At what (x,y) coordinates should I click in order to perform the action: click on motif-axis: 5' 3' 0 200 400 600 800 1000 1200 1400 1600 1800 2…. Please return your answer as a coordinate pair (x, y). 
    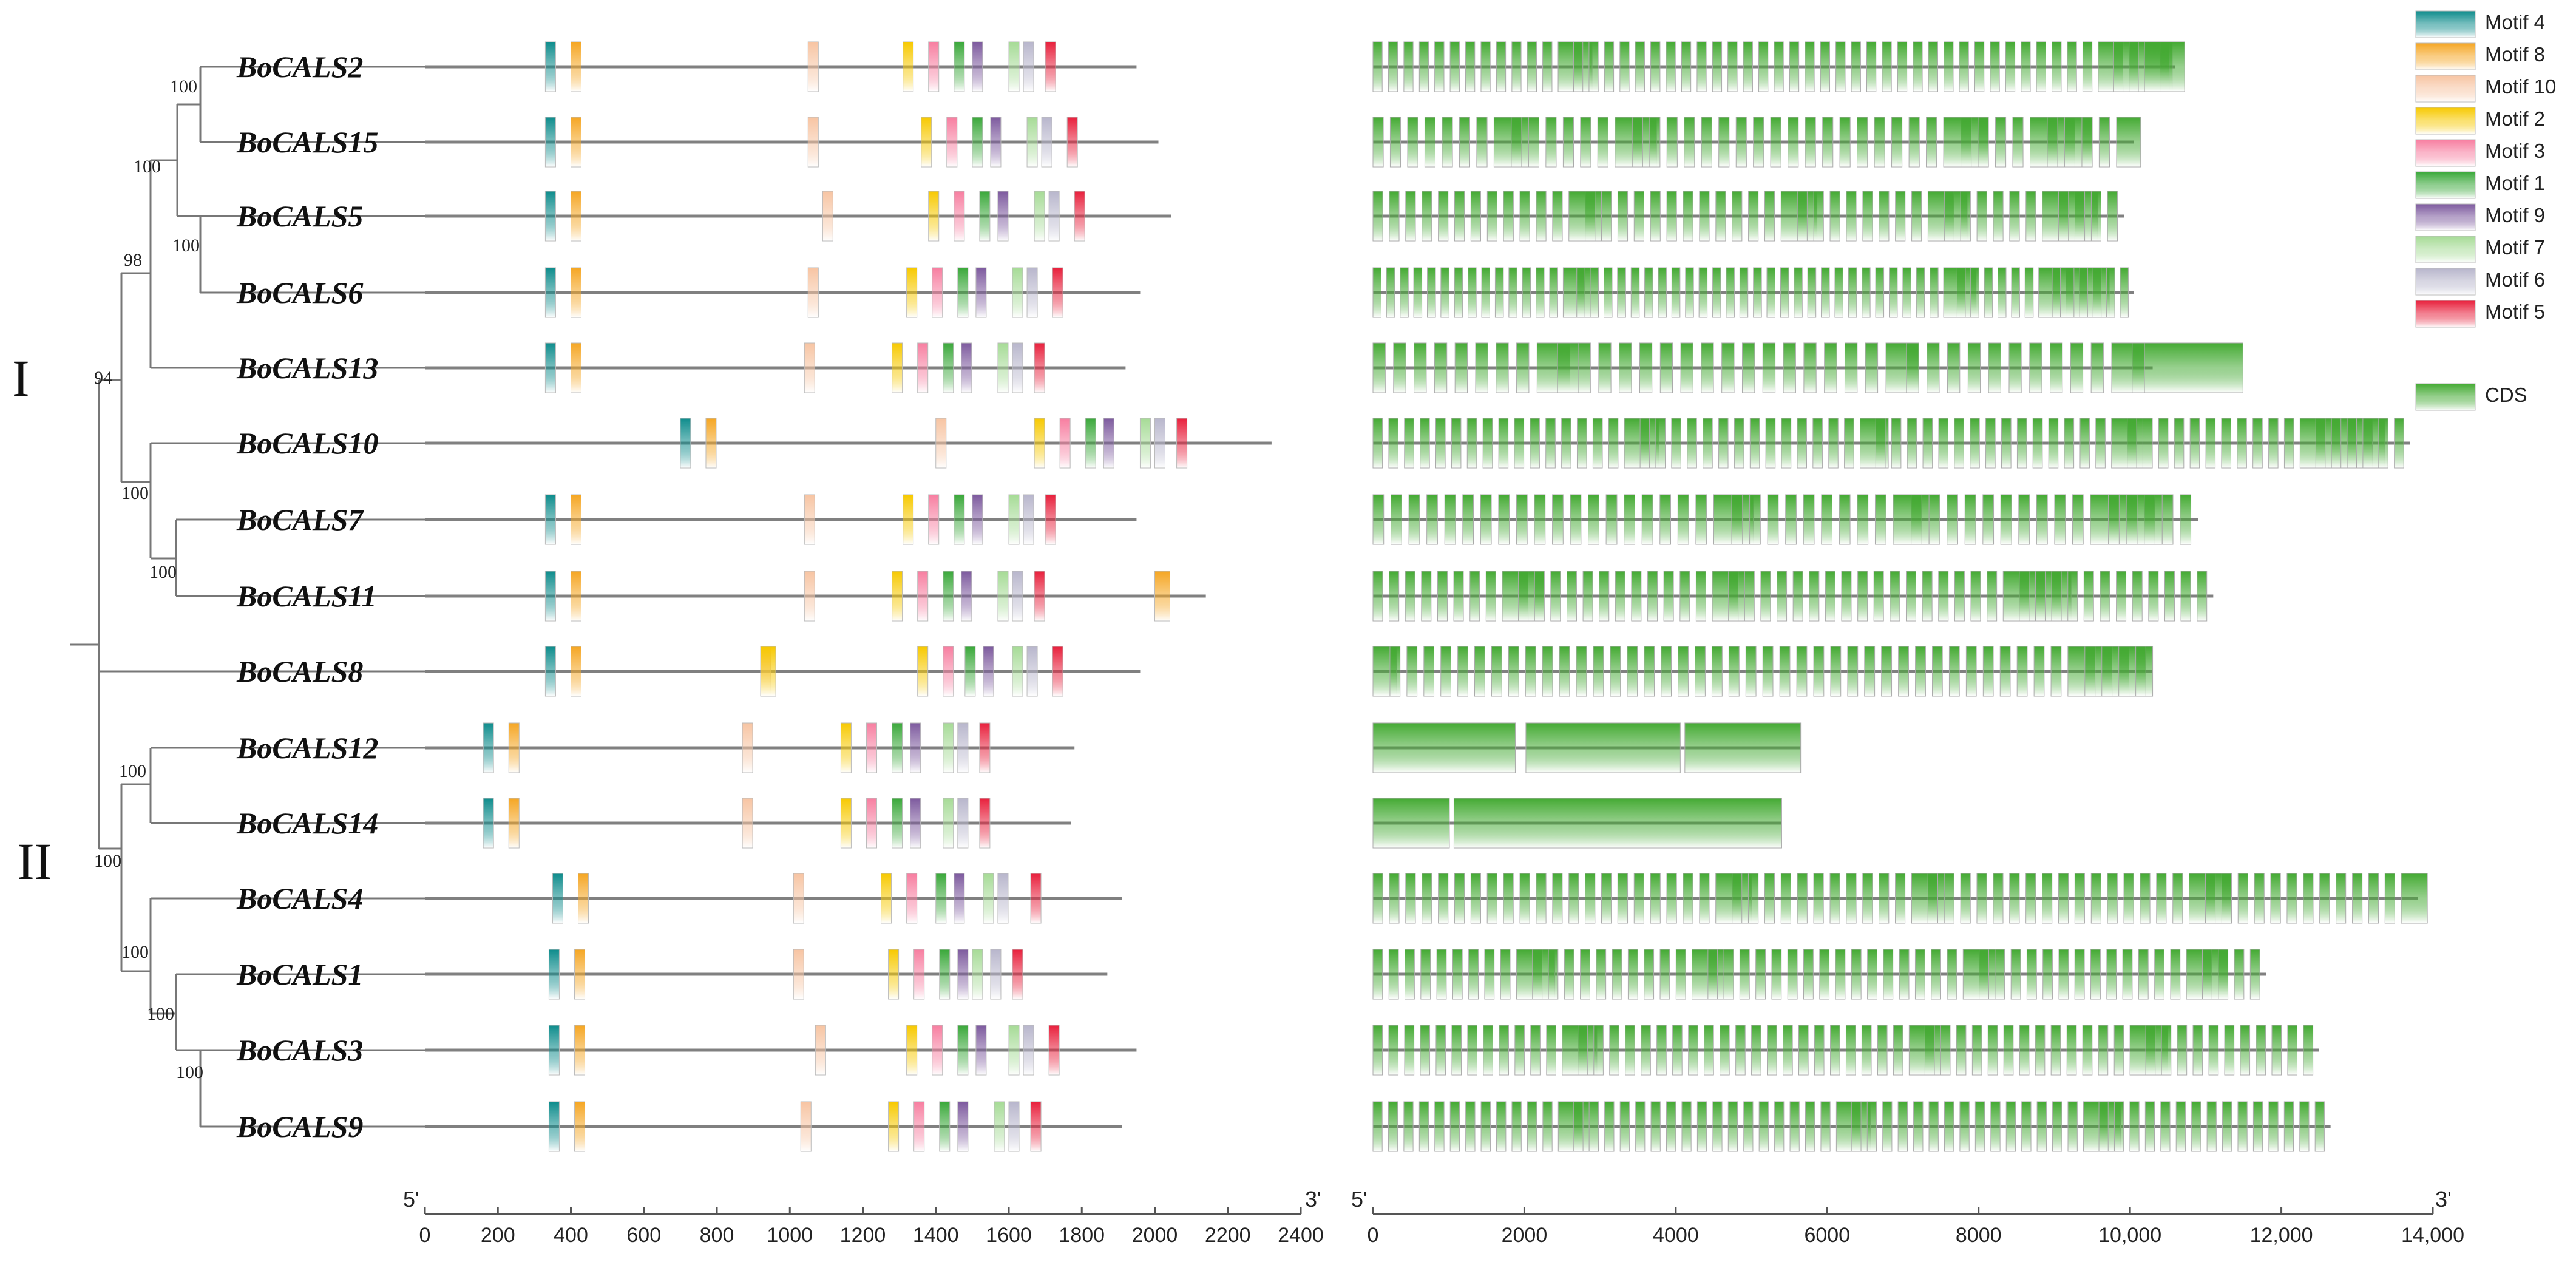
    Looking at the image, I should click on (864, 1217).